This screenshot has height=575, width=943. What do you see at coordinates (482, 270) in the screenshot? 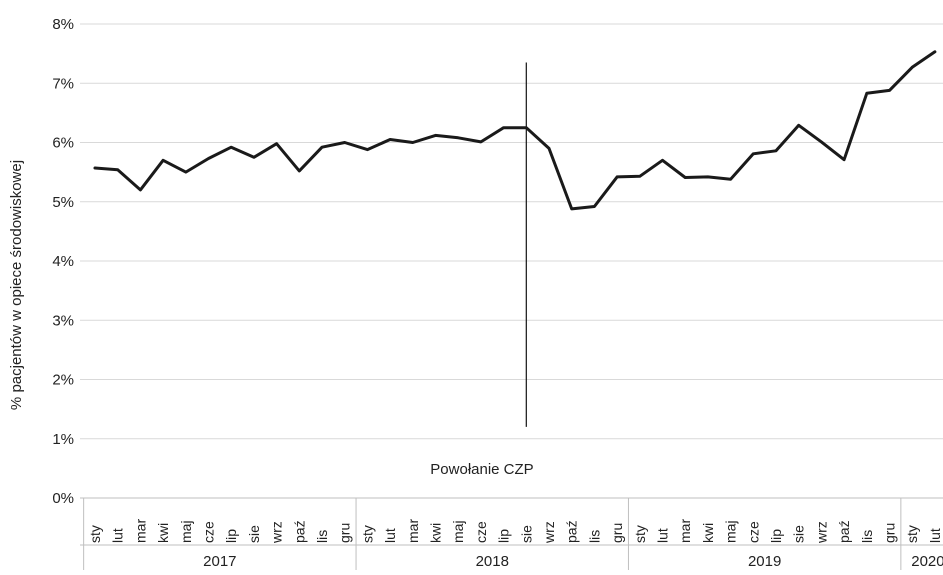
I see `annotation: Powołanie CZP` at bounding box center [482, 270].